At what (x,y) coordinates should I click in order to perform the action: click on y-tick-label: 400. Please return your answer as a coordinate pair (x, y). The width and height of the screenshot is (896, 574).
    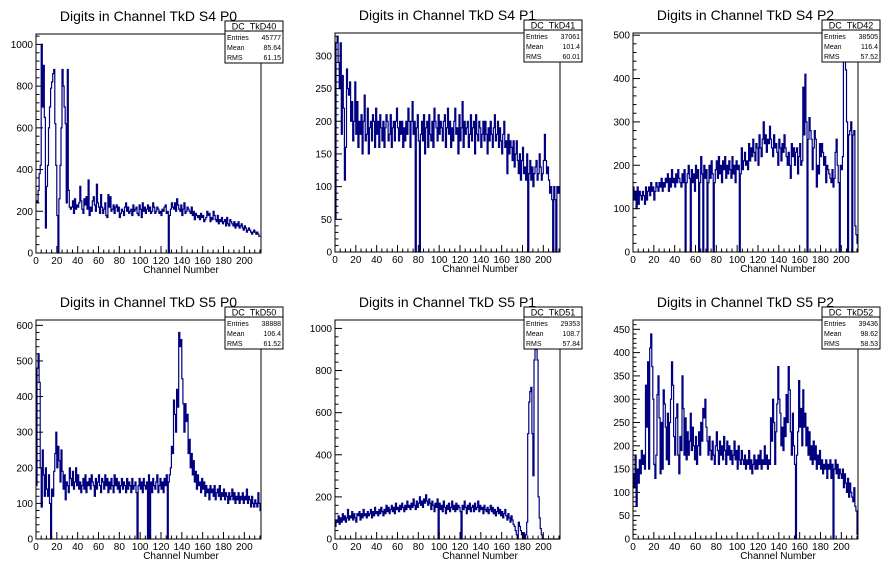
    Looking at the image, I should click on (323, 455).